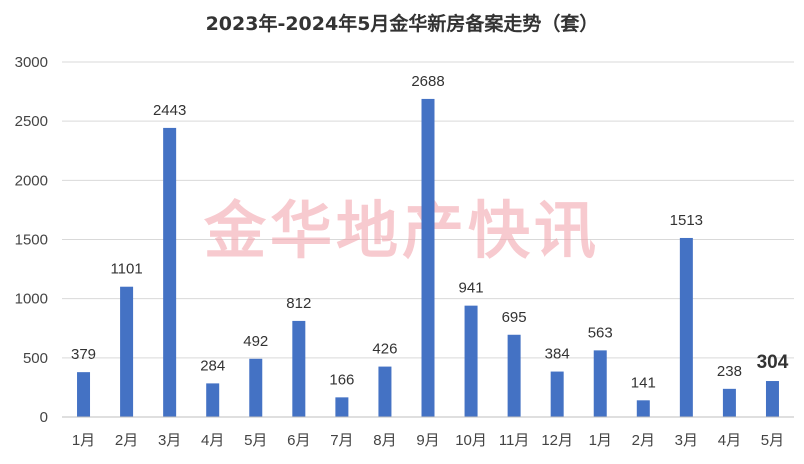 Image resolution: width=804 pixels, height=464 pixels. I want to click on x-tick-label: 7月, so click(341, 440).